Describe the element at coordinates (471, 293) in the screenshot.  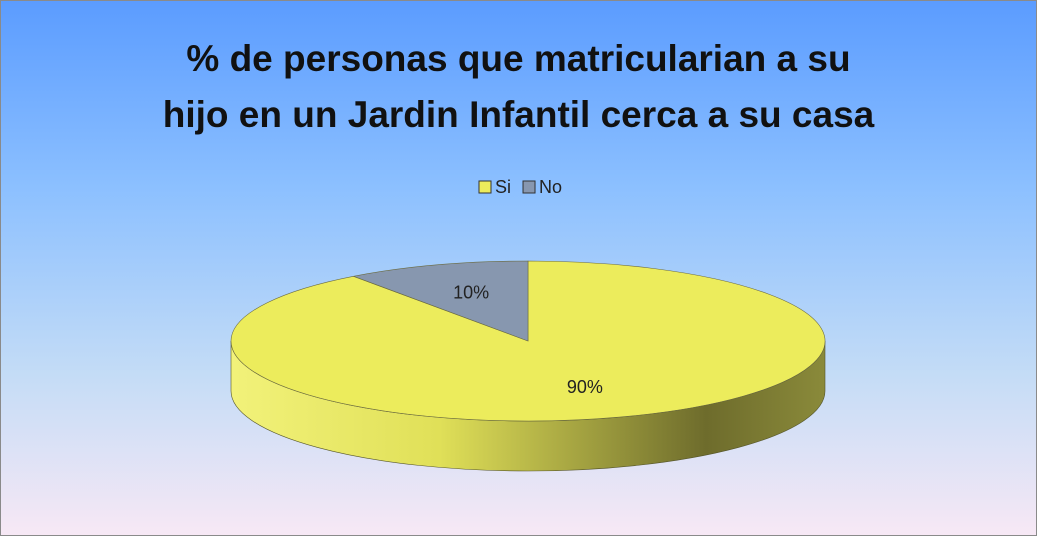
I see `data-label: 10%` at that location.